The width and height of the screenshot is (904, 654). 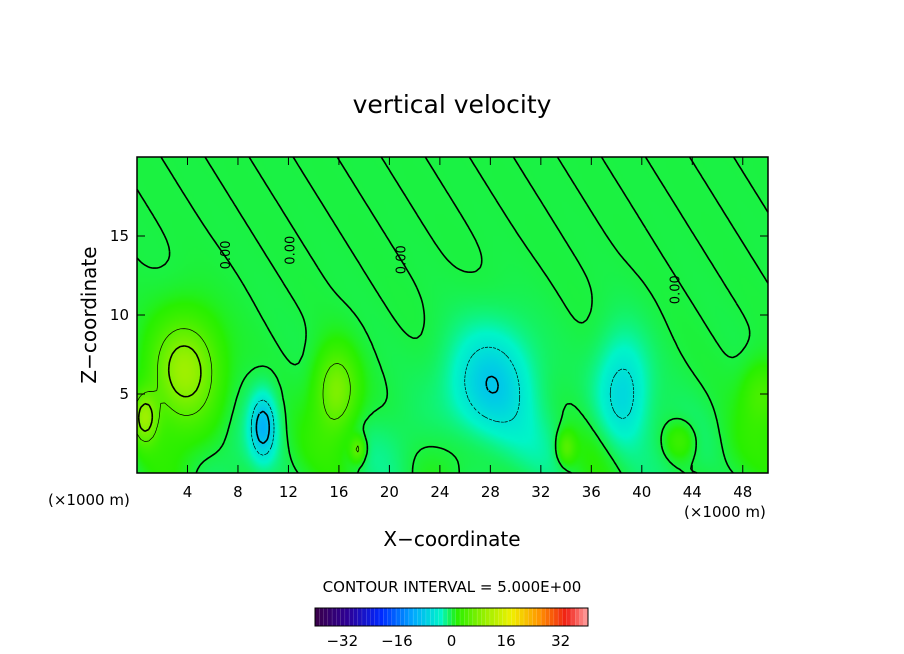 I want to click on y-axis-label: Z−coordinate, so click(x=89, y=314).